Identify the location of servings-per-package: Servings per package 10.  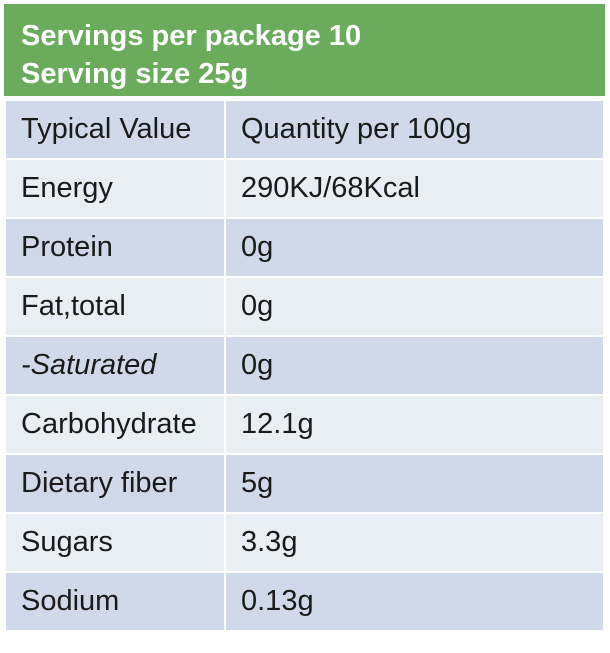
(191, 36).